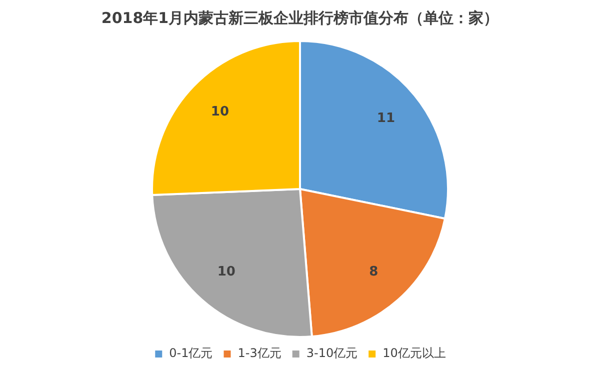  Describe the element at coordinates (332, 353) in the screenshot. I see `legend-label: 3-10亿元` at that location.